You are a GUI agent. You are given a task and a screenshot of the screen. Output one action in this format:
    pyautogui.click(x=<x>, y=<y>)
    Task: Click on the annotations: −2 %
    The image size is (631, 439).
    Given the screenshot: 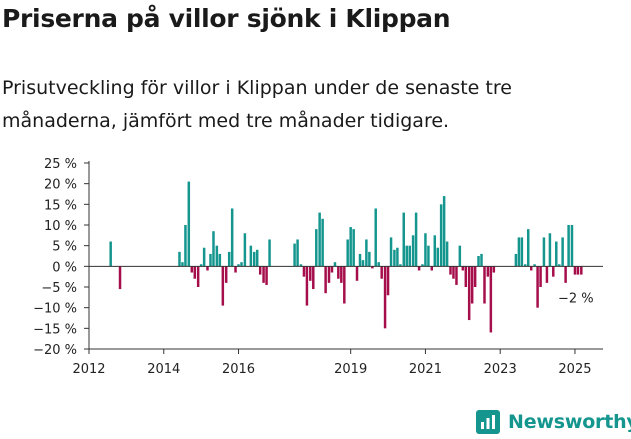 What is the action you would take?
    pyautogui.click(x=576, y=299)
    